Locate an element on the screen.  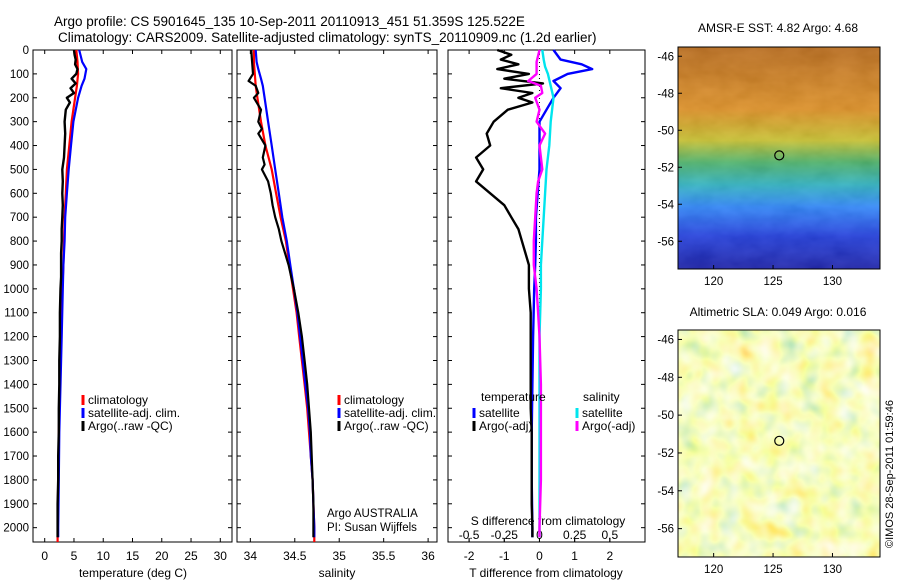
sal-series-satellite-adj-clim- is located at coordinates (285, 293).